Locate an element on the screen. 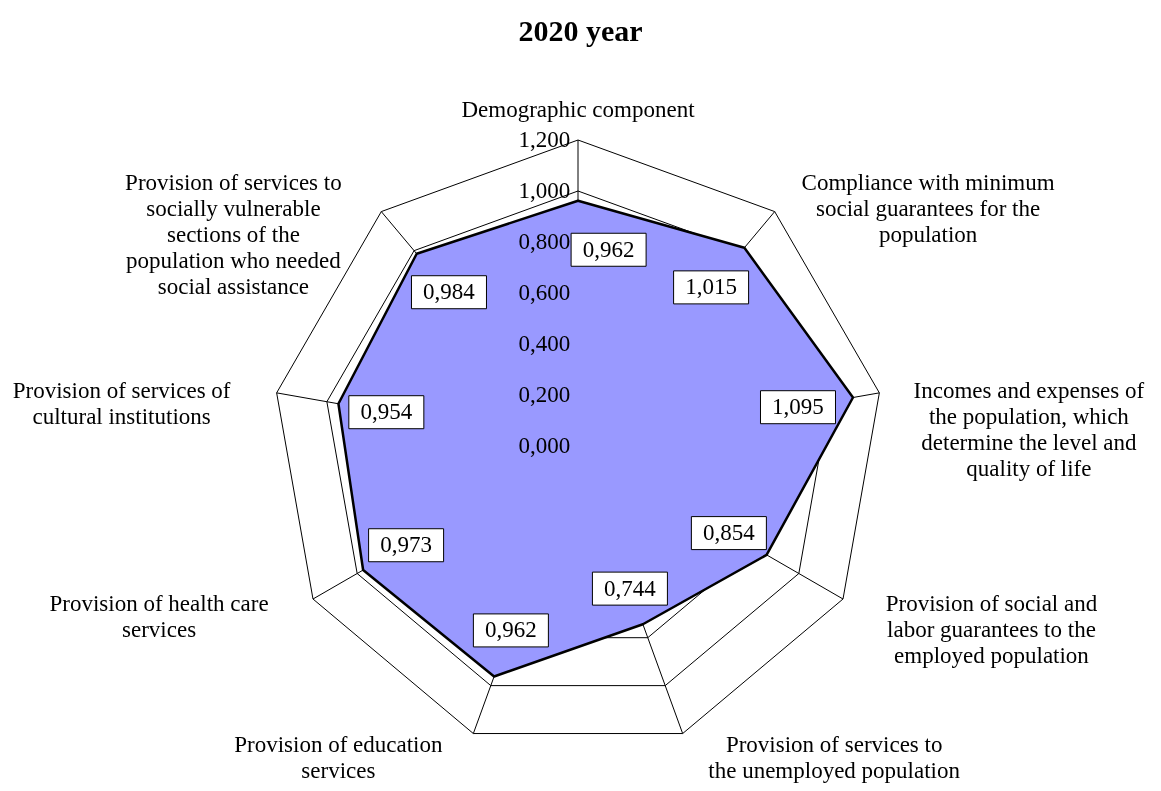  y-tick-label: 0,800 is located at coordinates (544, 241).